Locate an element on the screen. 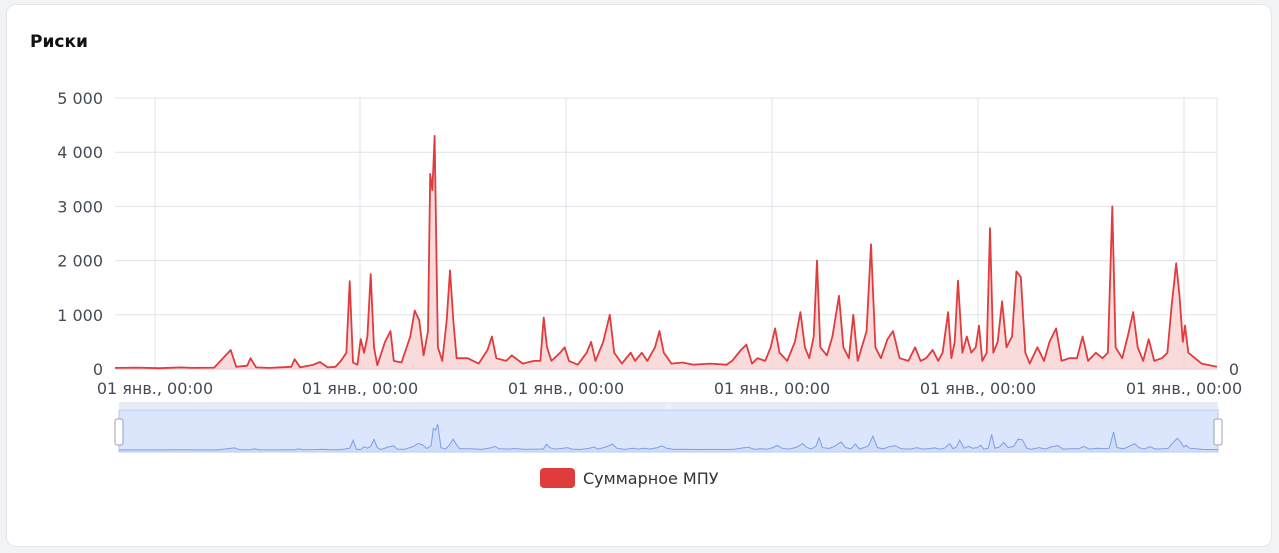  card-title: Риски is located at coordinates (59, 42).